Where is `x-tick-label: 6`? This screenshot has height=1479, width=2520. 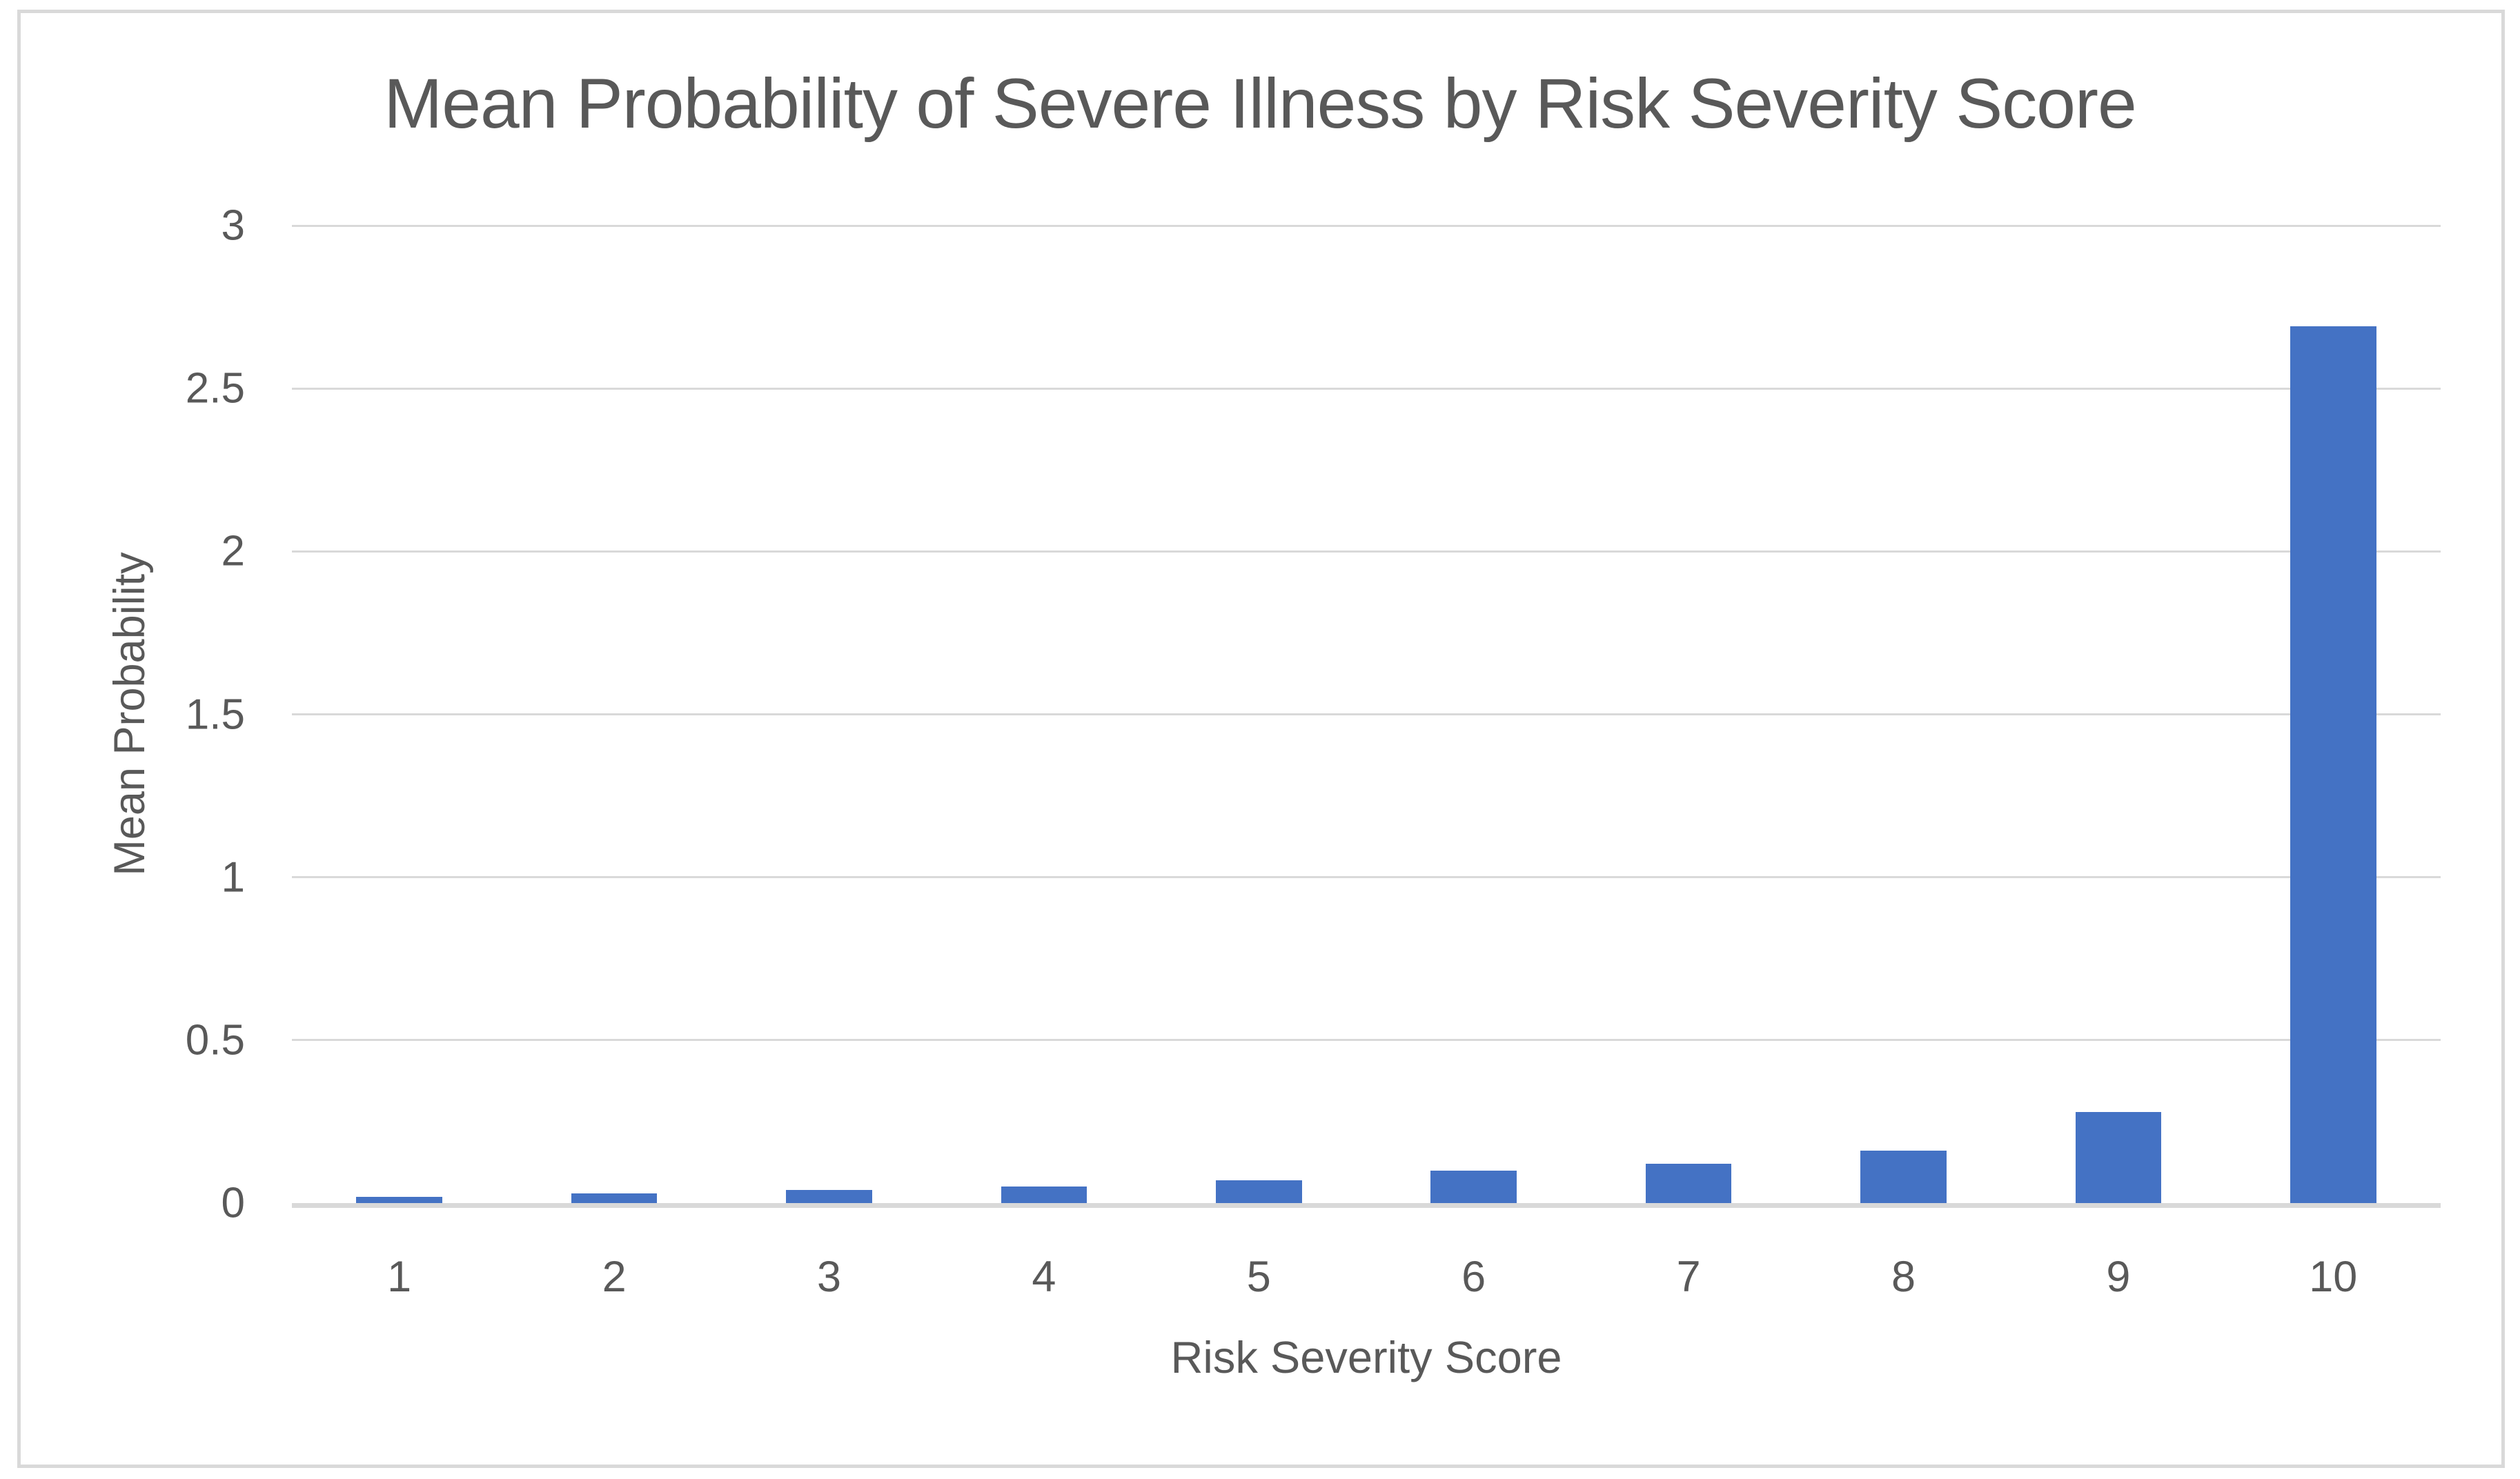
x-tick-label: 6 is located at coordinates (1473, 1277).